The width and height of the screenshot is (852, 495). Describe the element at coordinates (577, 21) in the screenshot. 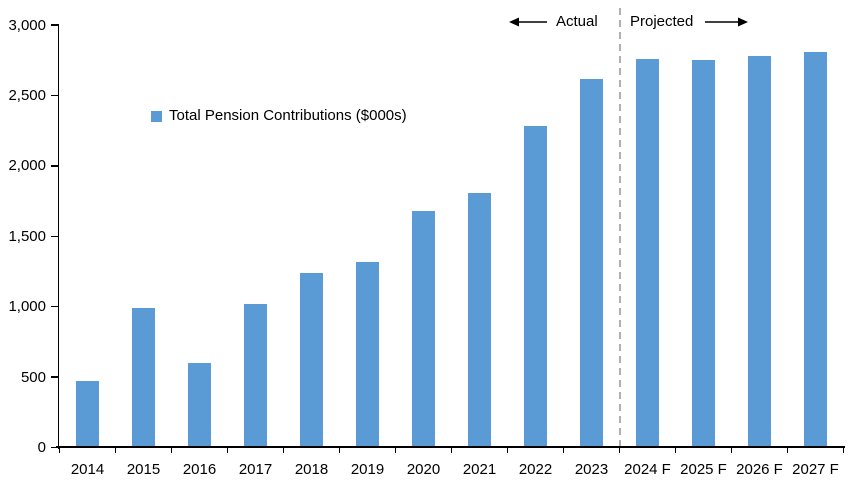

I see `actual-label: Actual` at that location.